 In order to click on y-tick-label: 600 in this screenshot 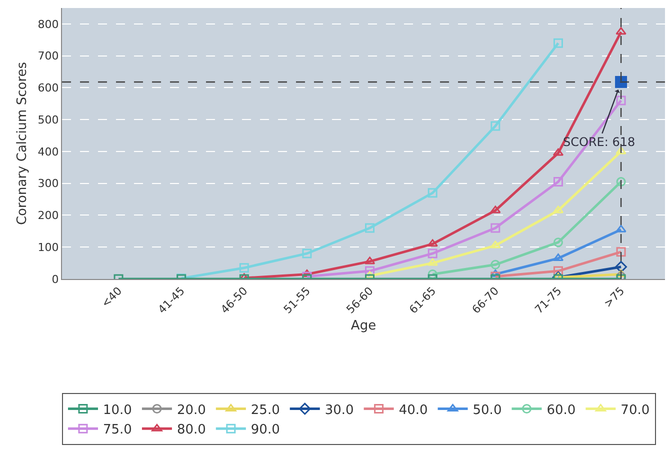, I will do `click(48, 88)`.